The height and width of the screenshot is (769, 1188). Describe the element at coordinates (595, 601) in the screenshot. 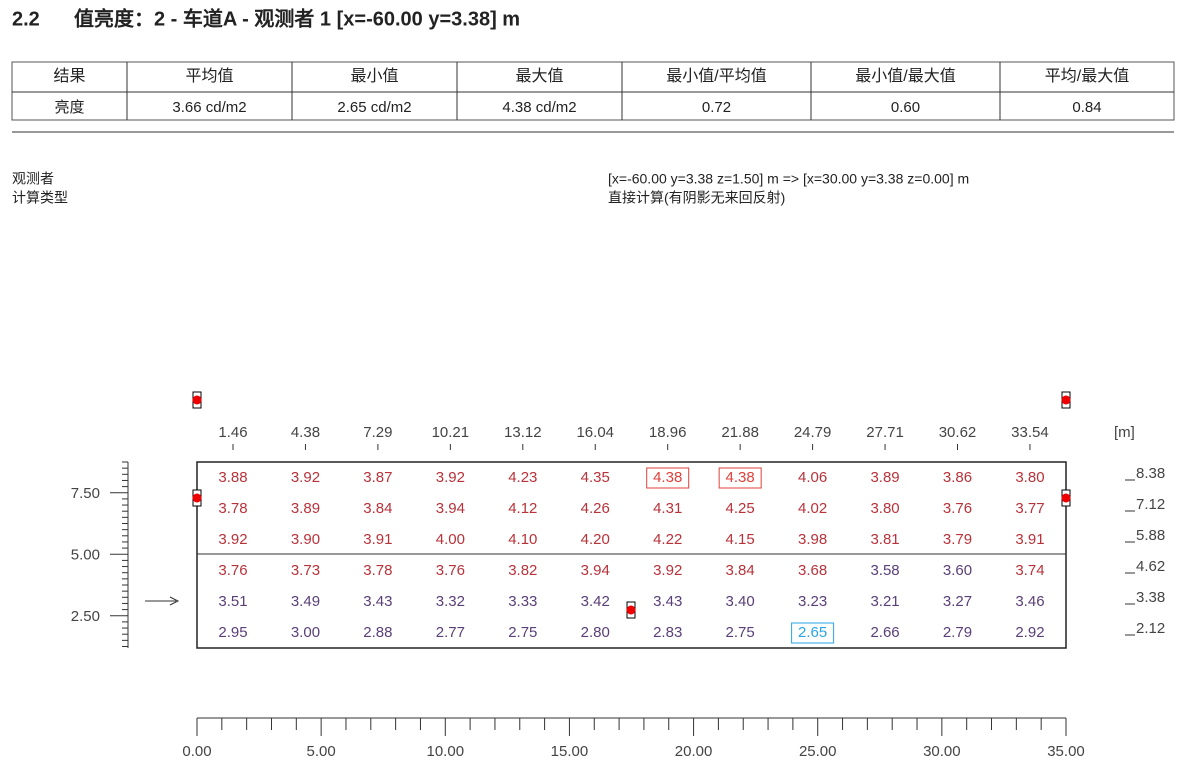

I see `grid-value: 3.42` at that location.